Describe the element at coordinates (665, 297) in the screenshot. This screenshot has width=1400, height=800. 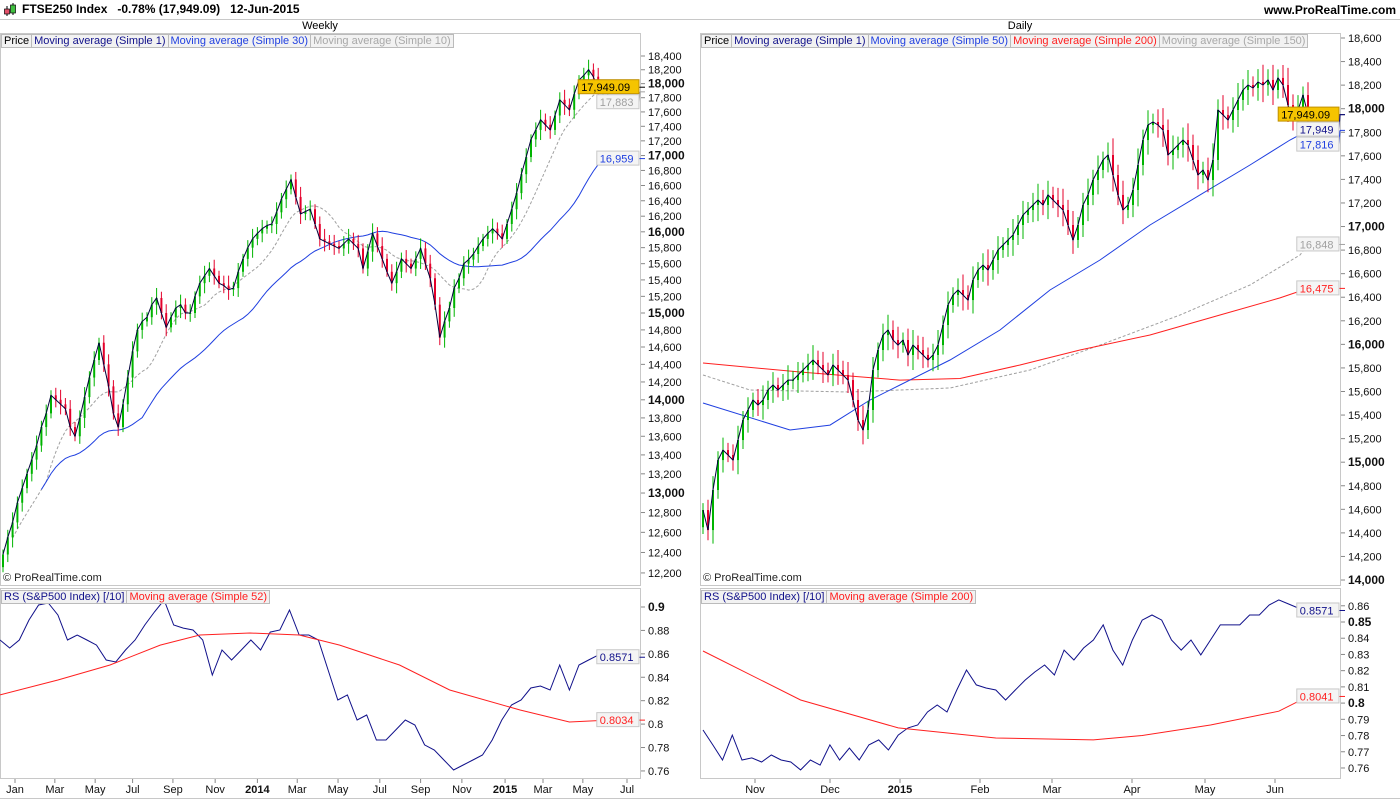
I see `y-tick-label: 15,200` at that location.